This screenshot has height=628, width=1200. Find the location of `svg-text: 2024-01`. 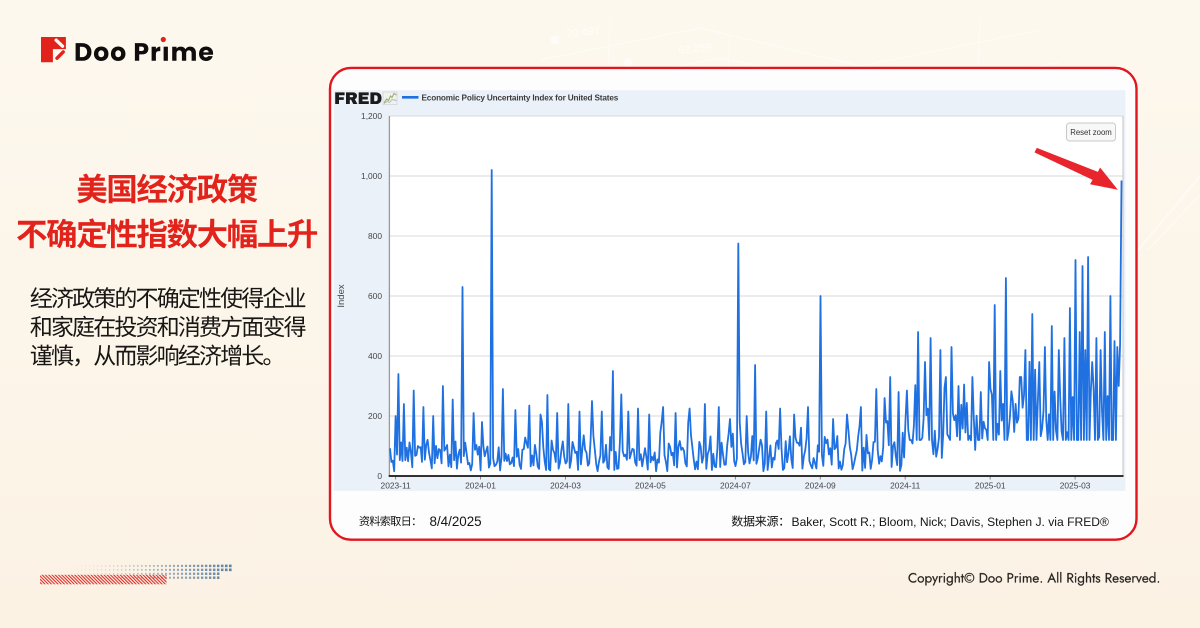

svg-text: 2024-01 is located at coordinates (480, 486).